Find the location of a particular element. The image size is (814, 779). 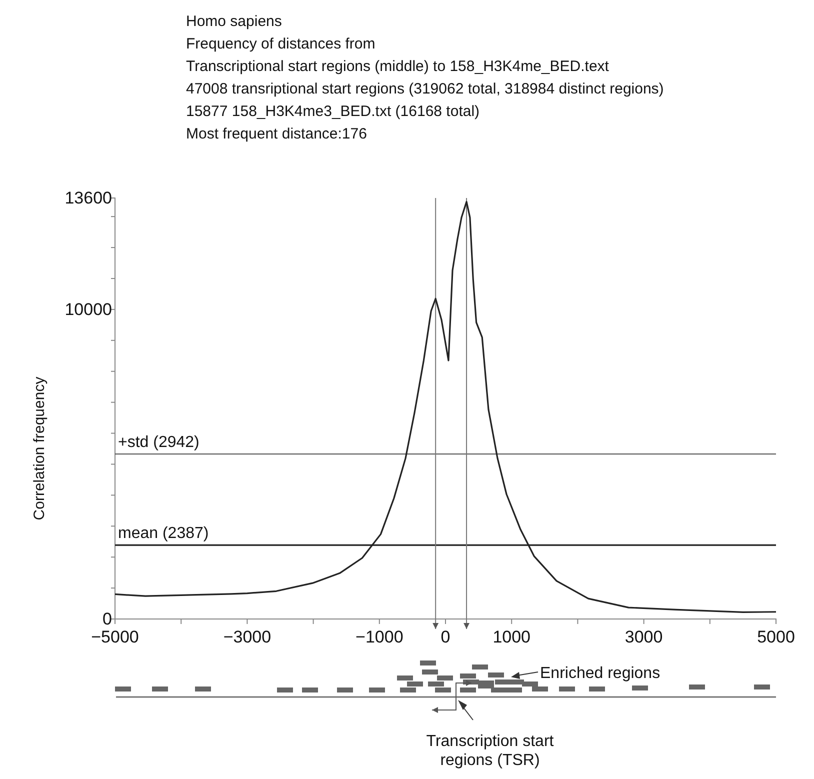

x-tick-label: 5000 is located at coordinates (776, 636).